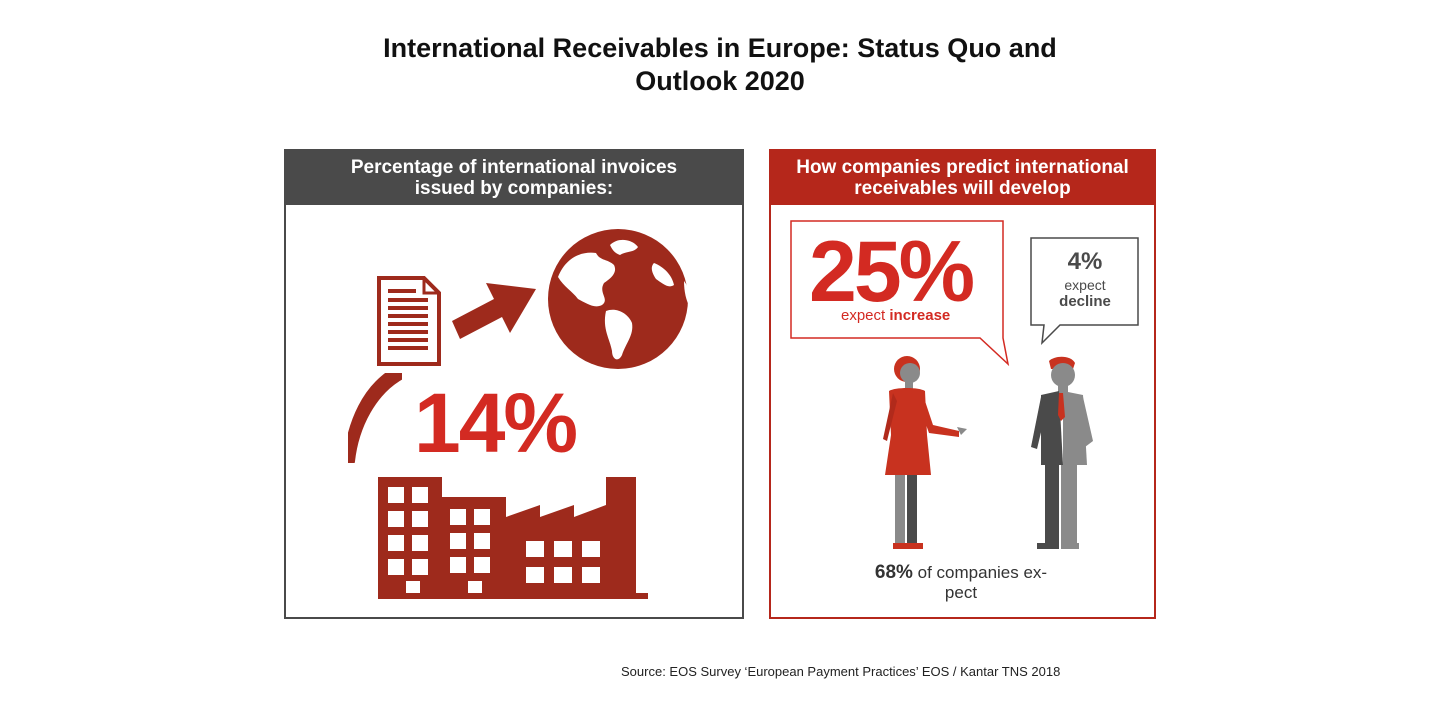  I want to click on arrow-right-icon, so click(494, 311).